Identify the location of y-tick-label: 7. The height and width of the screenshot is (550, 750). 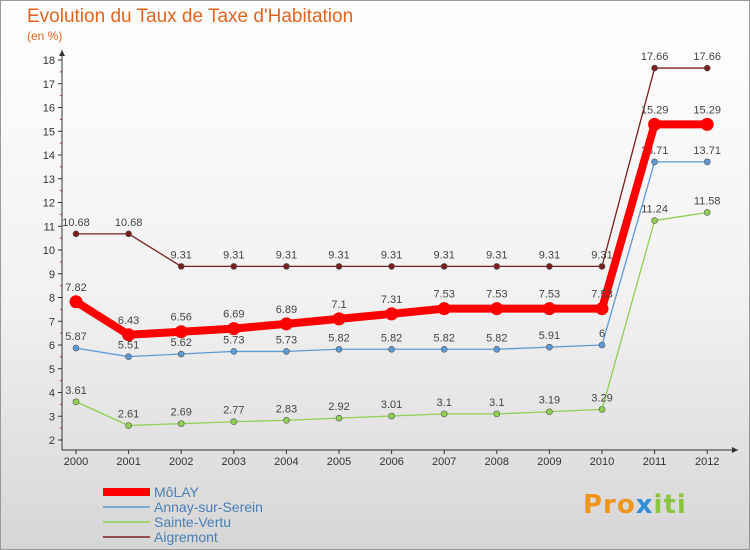
(52, 322).